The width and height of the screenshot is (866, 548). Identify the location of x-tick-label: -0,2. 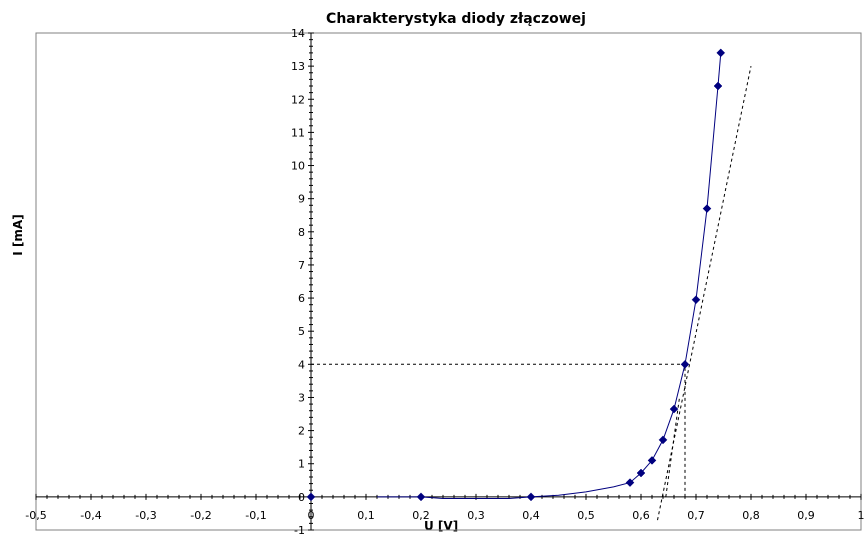
(200, 515).